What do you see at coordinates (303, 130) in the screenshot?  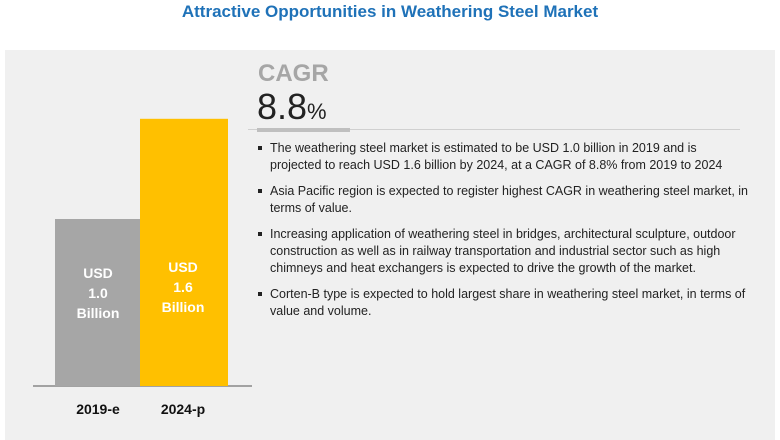 I see `cagr-underline` at bounding box center [303, 130].